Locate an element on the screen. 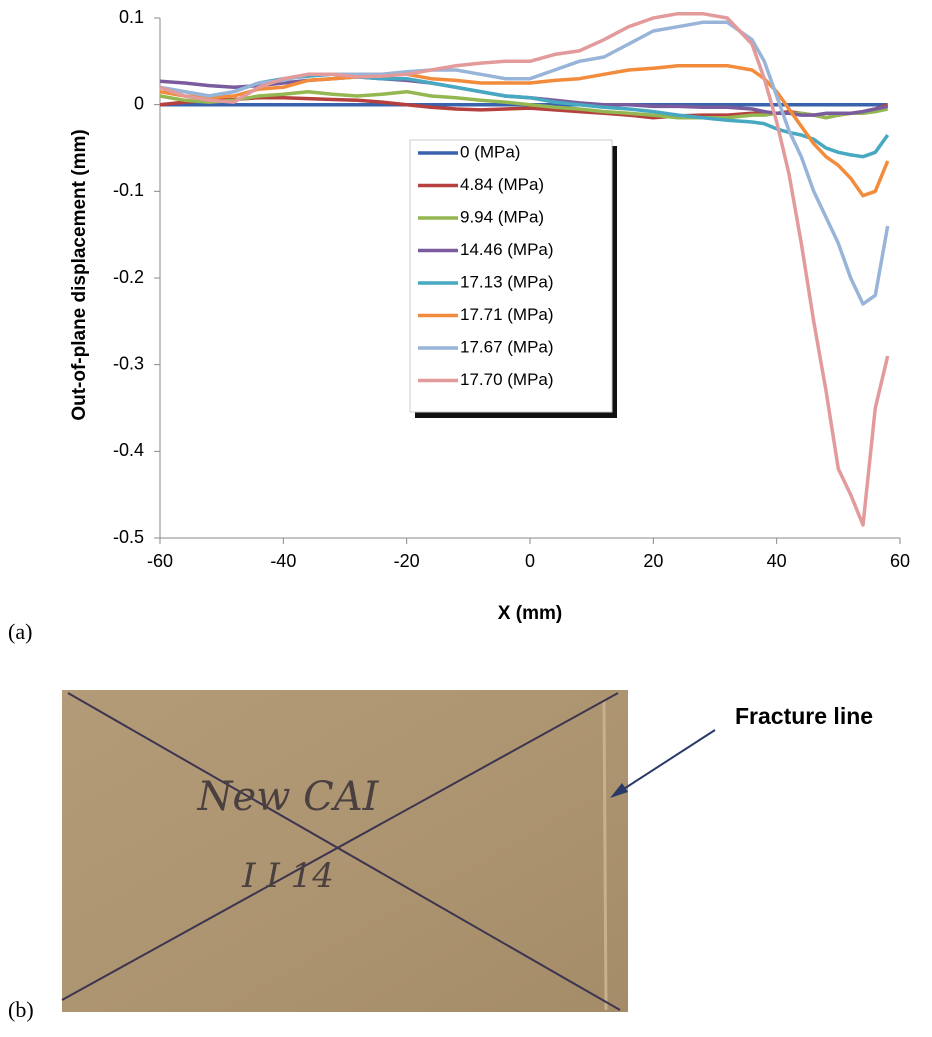 The image size is (932, 1037). y-tick-label: 0.1 is located at coordinates (131, 17).